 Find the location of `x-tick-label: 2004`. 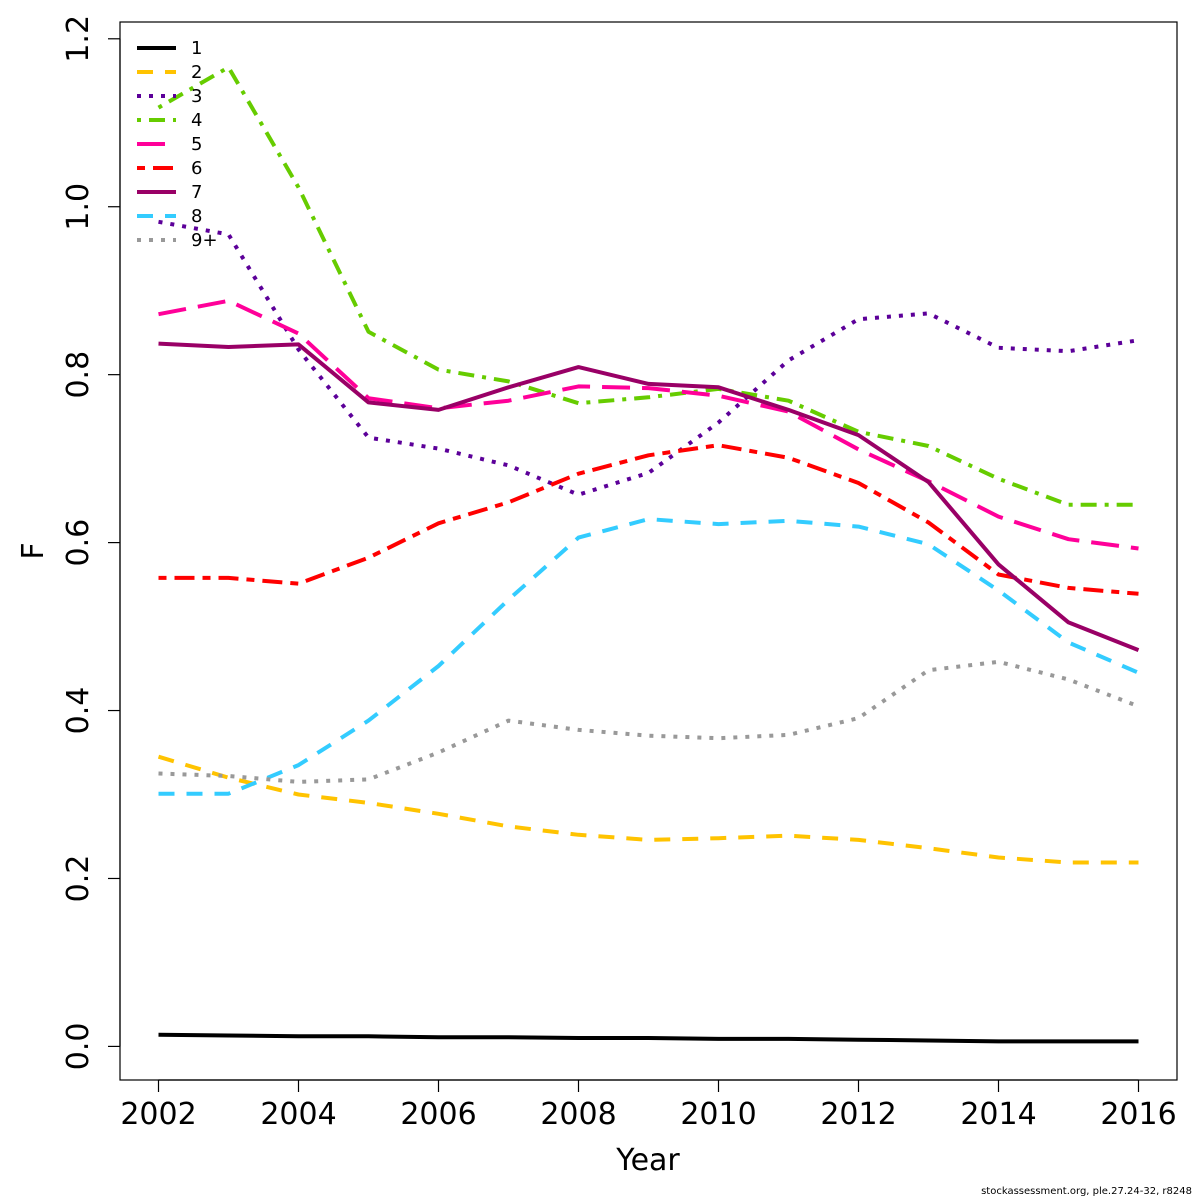

x-tick-label: 2004 is located at coordinates (298, 1114).